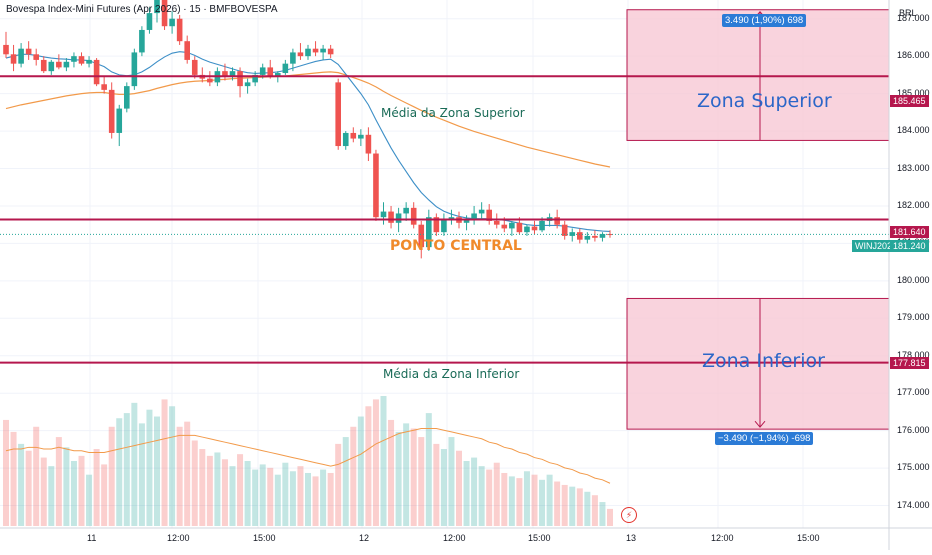  I want to click on zone-inferior-rect, so click(758, 363).